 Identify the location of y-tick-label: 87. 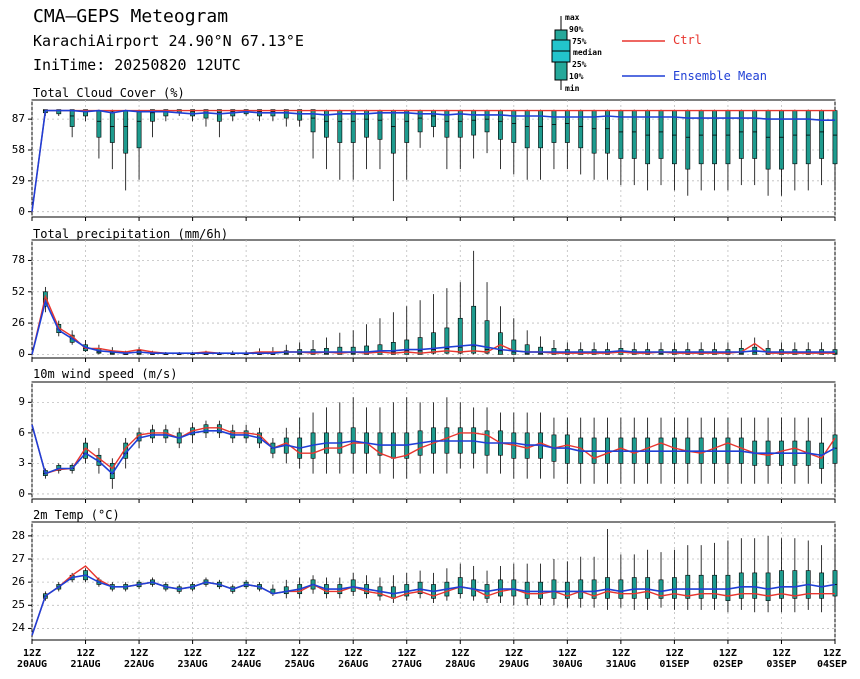
(18, 119).